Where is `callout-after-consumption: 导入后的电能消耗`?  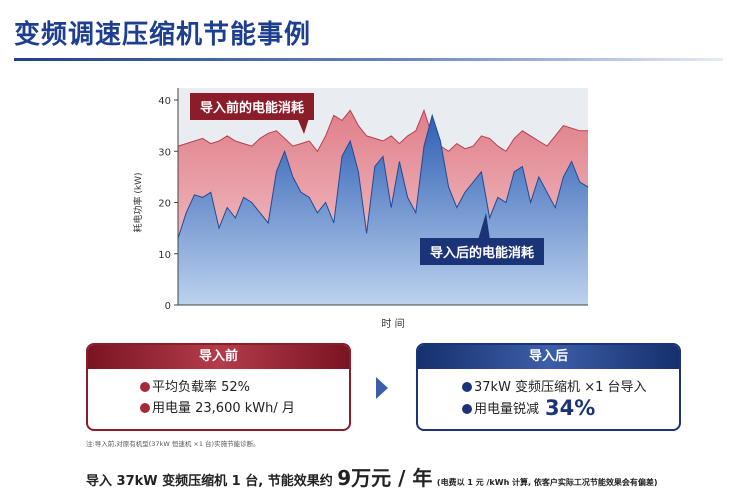 callout-after-consumption: 导入后的电能消耗 is located at coordinates (482, 251).